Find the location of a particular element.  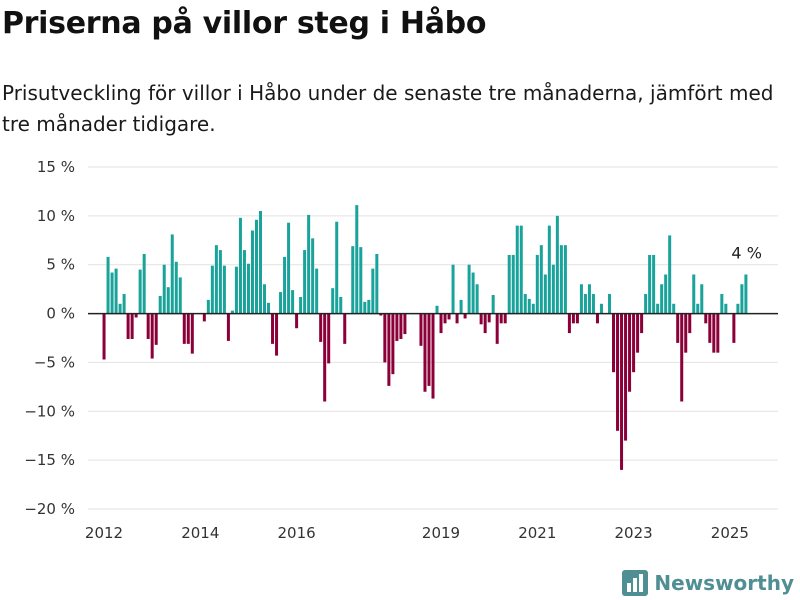

y-tick-label: 15 % is located at coordinates (56, 167).